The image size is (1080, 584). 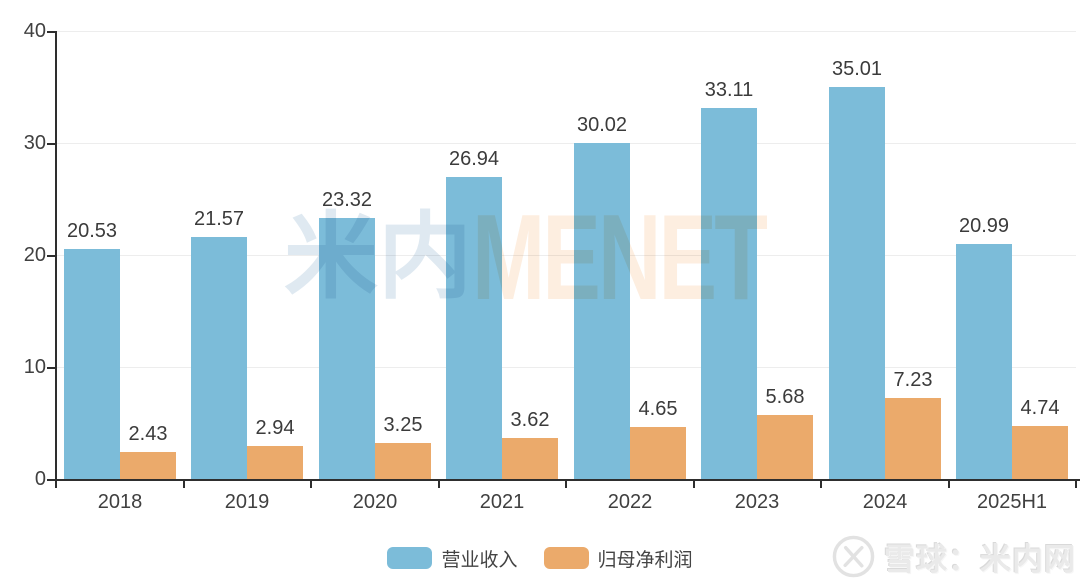 I want to click on bar-营业收入-2020, so click(x=347, y=348).